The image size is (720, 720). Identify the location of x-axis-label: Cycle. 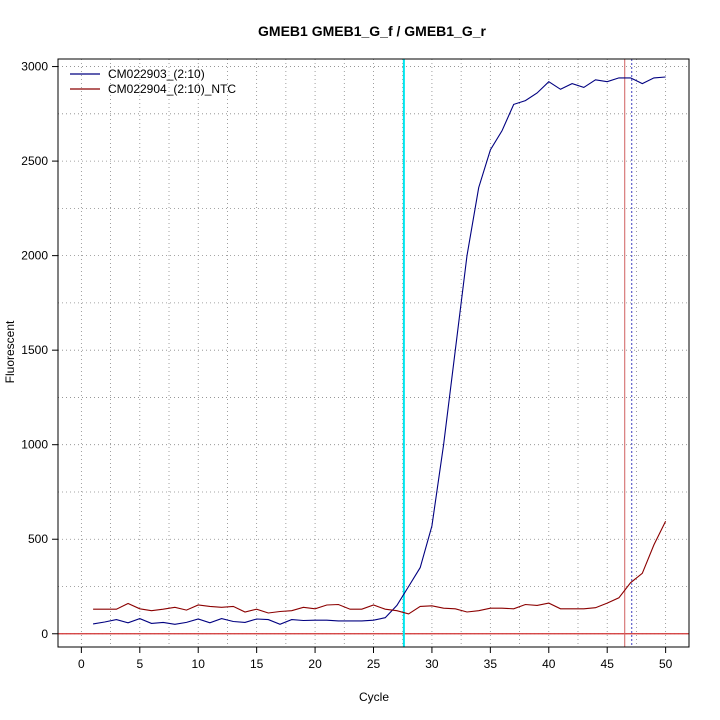
(374, 697).